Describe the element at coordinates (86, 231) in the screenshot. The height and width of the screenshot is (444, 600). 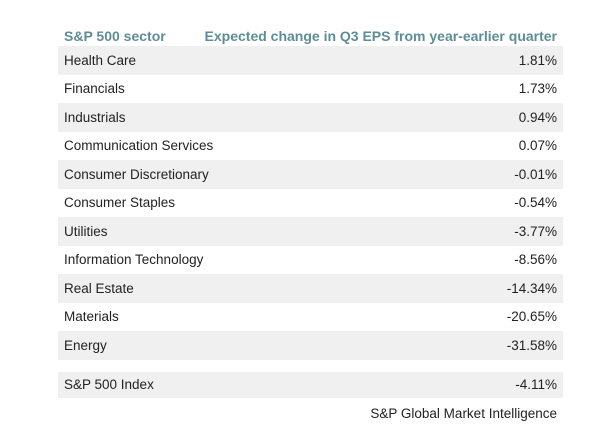
I see `sector-name: Utilities` at that location.